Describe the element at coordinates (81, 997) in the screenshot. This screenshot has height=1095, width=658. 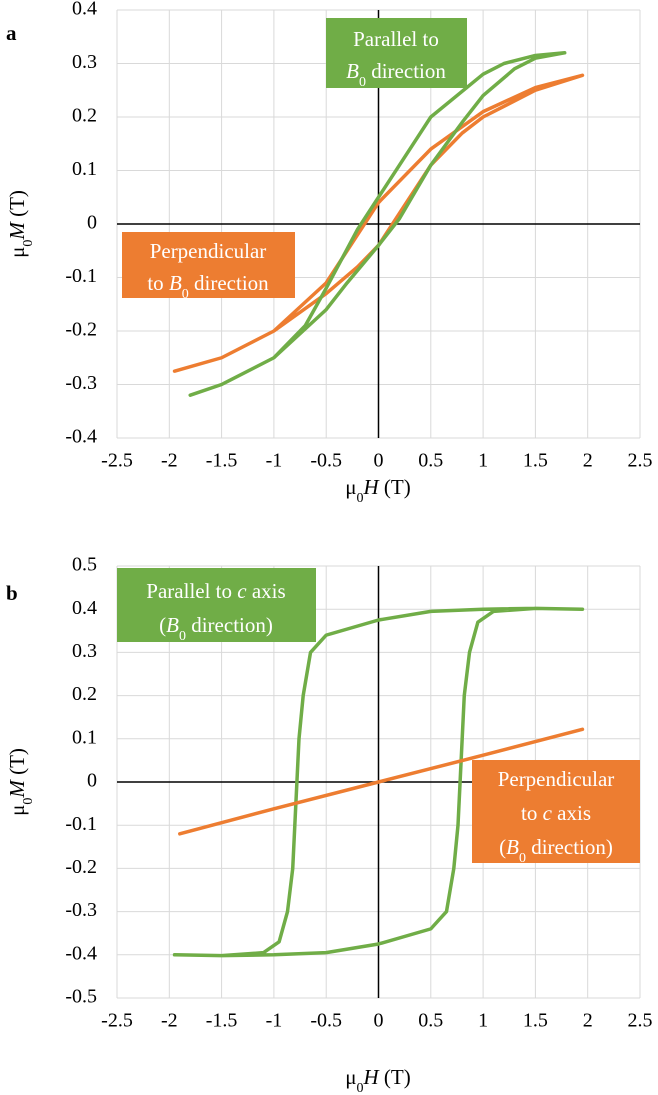
I see `y-tick-label: -0.5` at that location.